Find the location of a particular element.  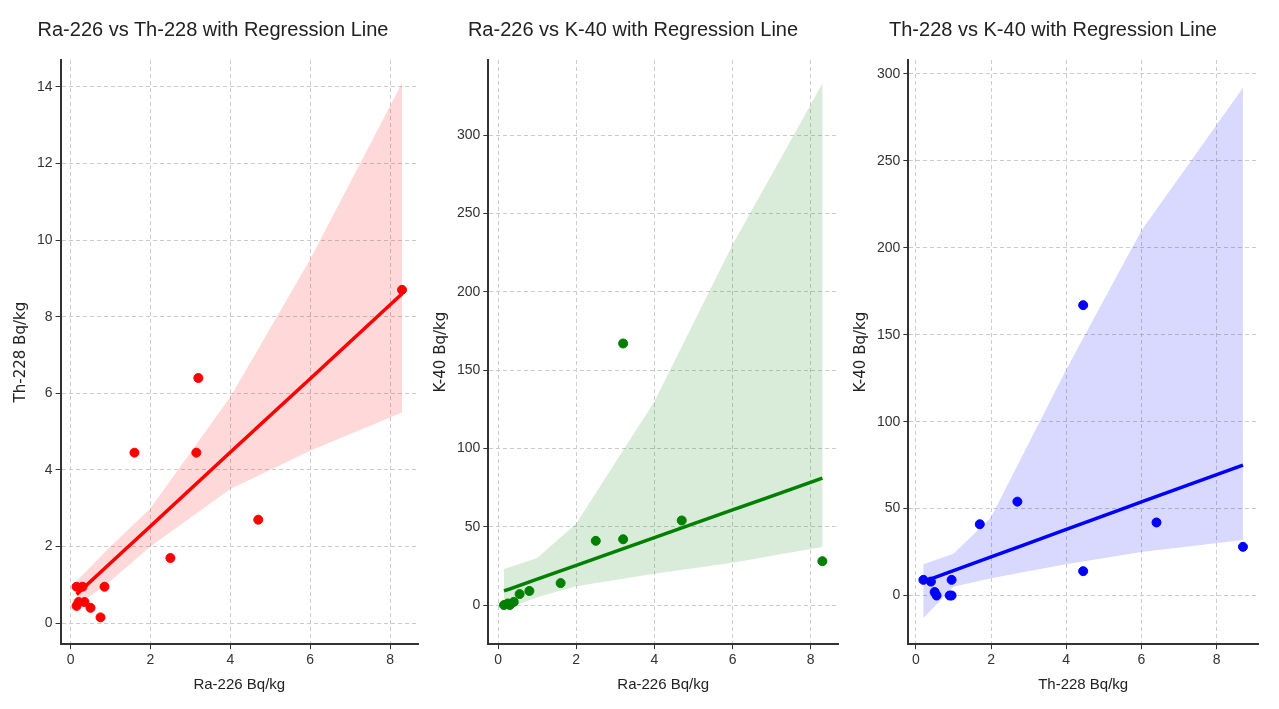

y-tick-label: 10 is located at coordinates (44, 238).